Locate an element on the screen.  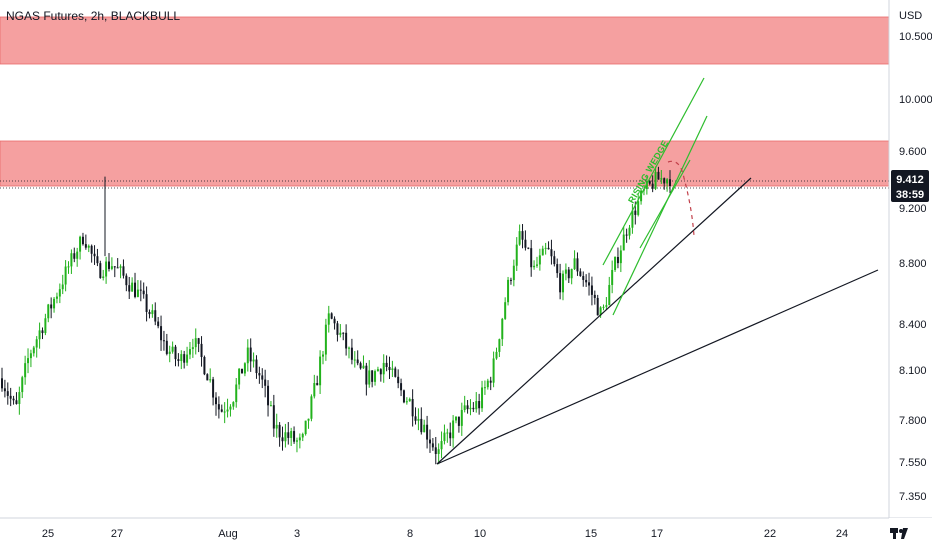
wedge-upper-line is located at coordinates (653, 171).